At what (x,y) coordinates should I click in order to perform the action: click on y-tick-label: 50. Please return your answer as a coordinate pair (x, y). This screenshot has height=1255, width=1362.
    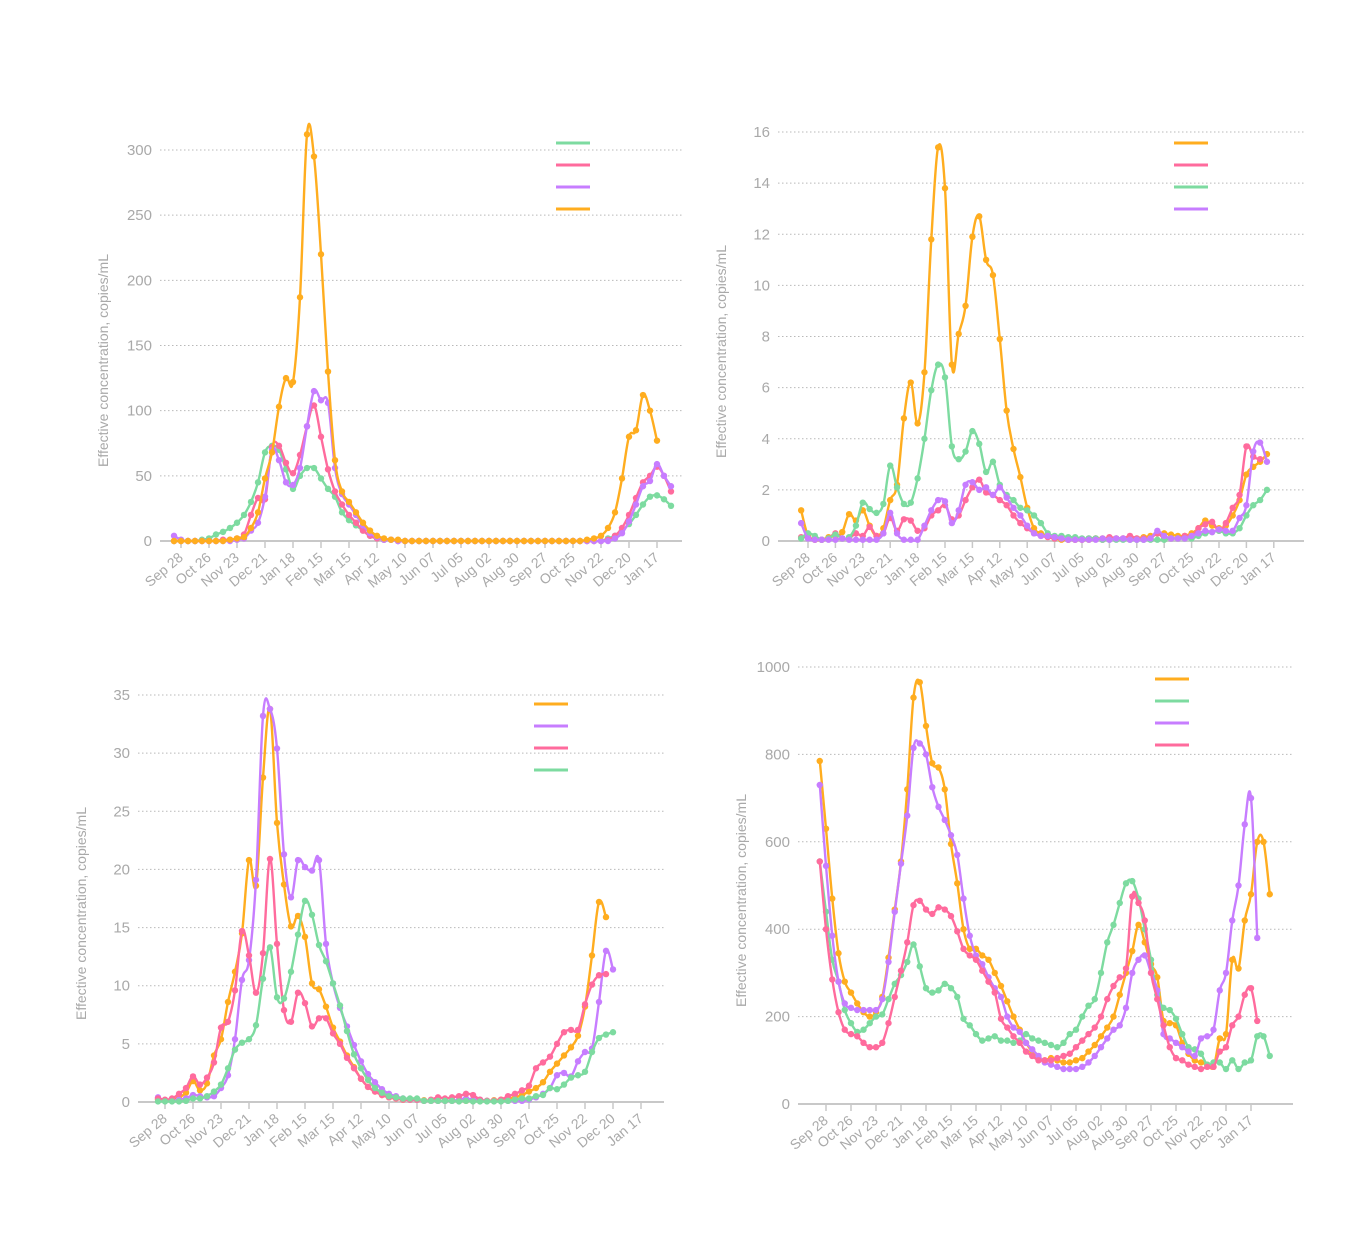
    Looking at the image, I should click on (143, 476).